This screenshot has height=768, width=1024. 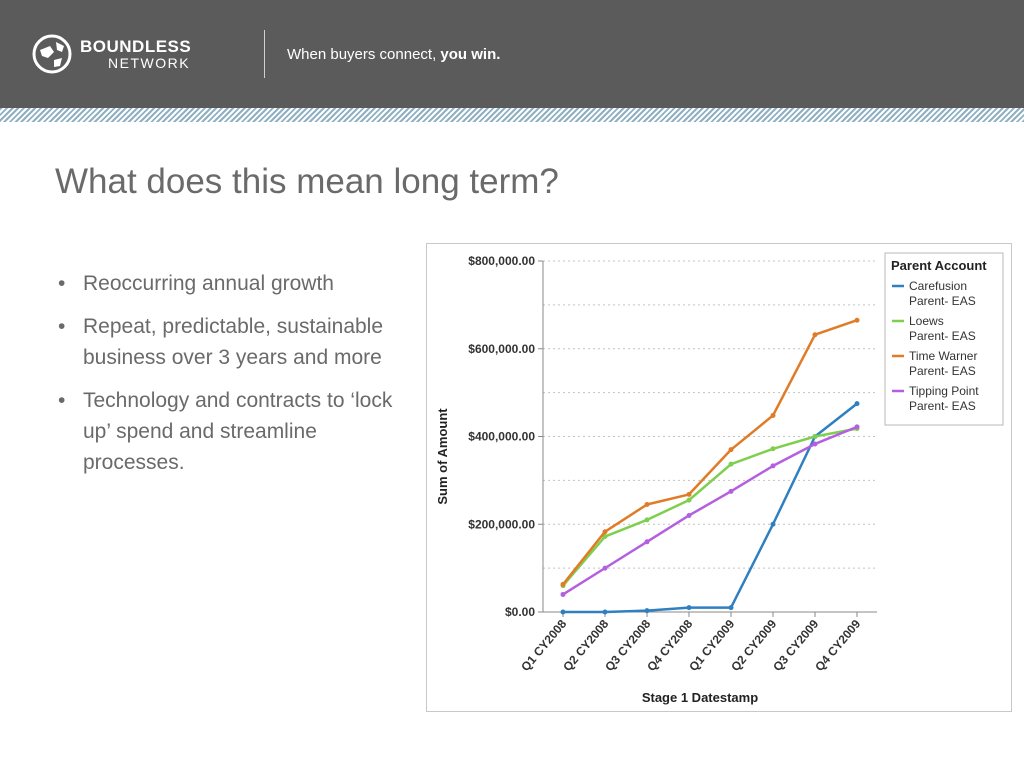 I want to click on y-tick-label: $800,000.00, so click(x=501, y=261).